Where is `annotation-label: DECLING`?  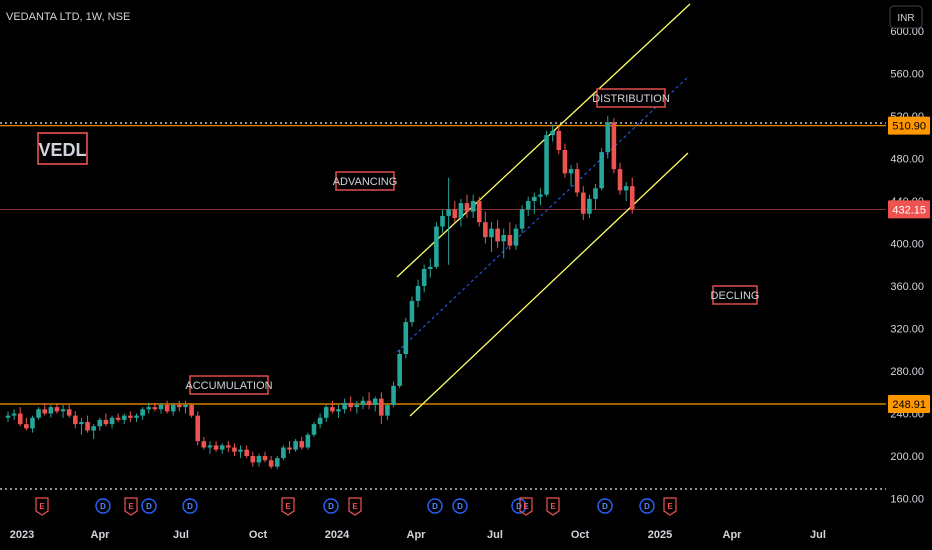 annotation-label: DECLING is located at coordinates (735, 296).